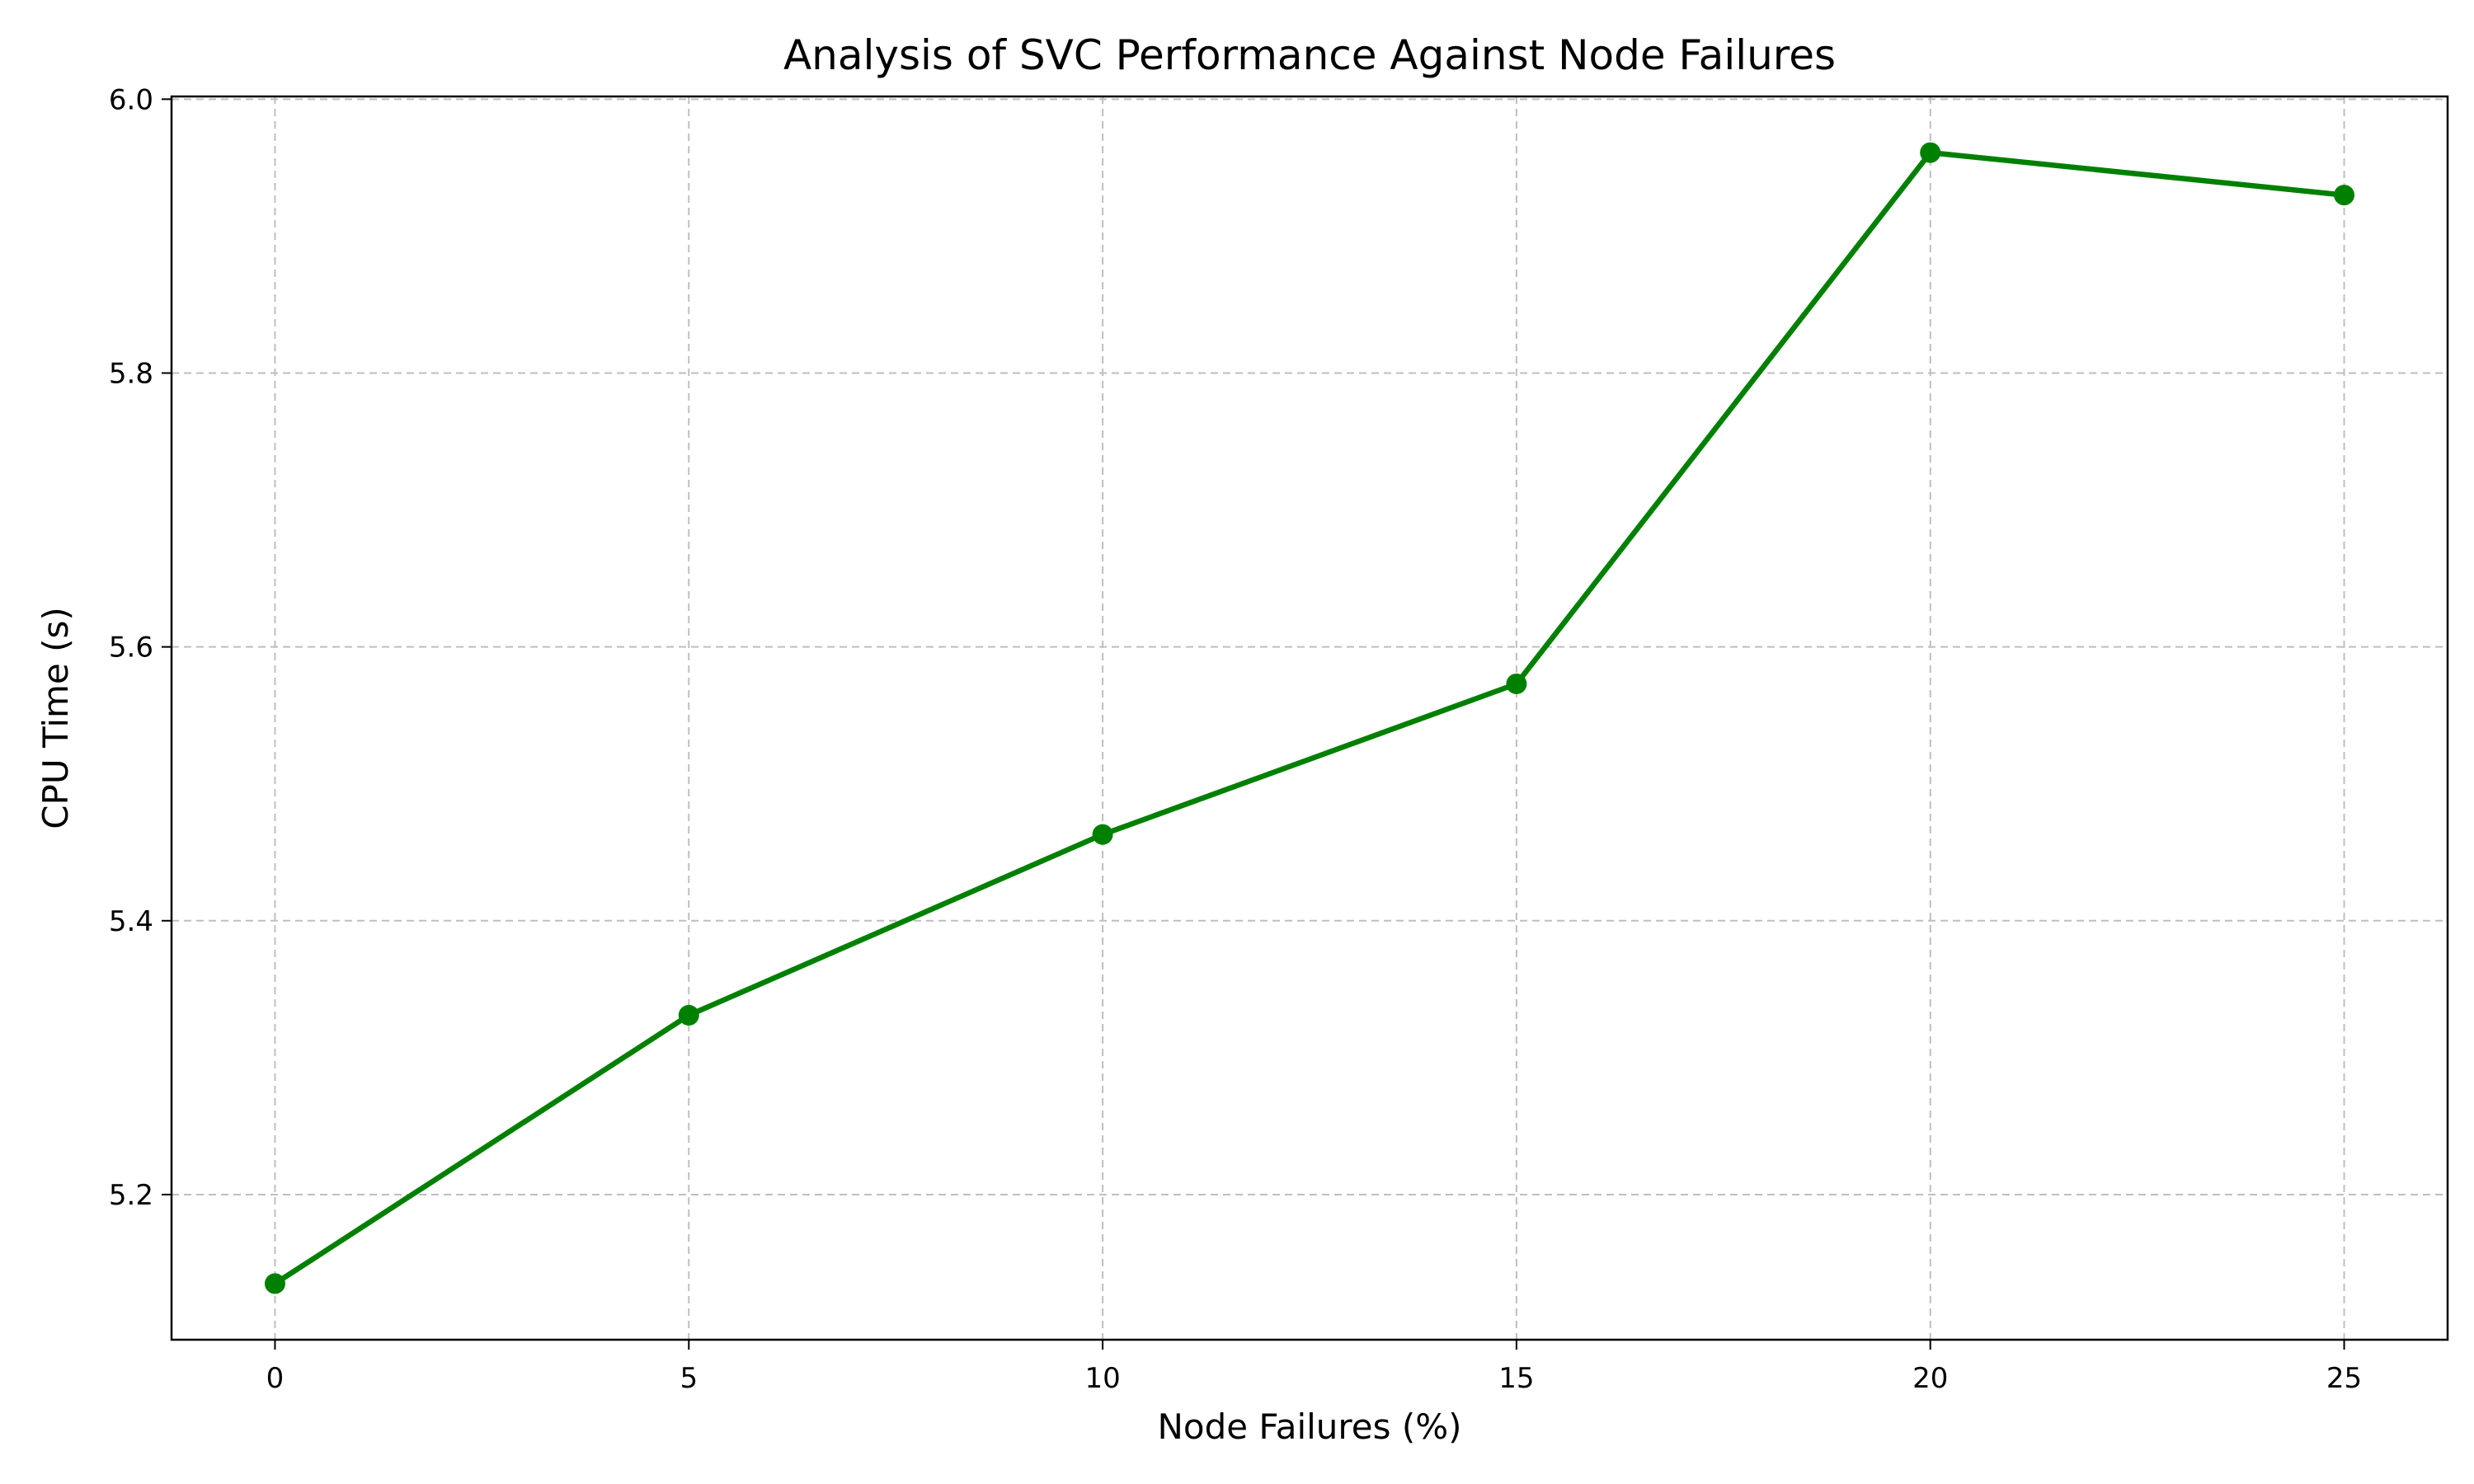 Image resolution: width=2474 pixels, height=1484 pixels. I want to click on x-tick-label: 5, so click(689, 1378).